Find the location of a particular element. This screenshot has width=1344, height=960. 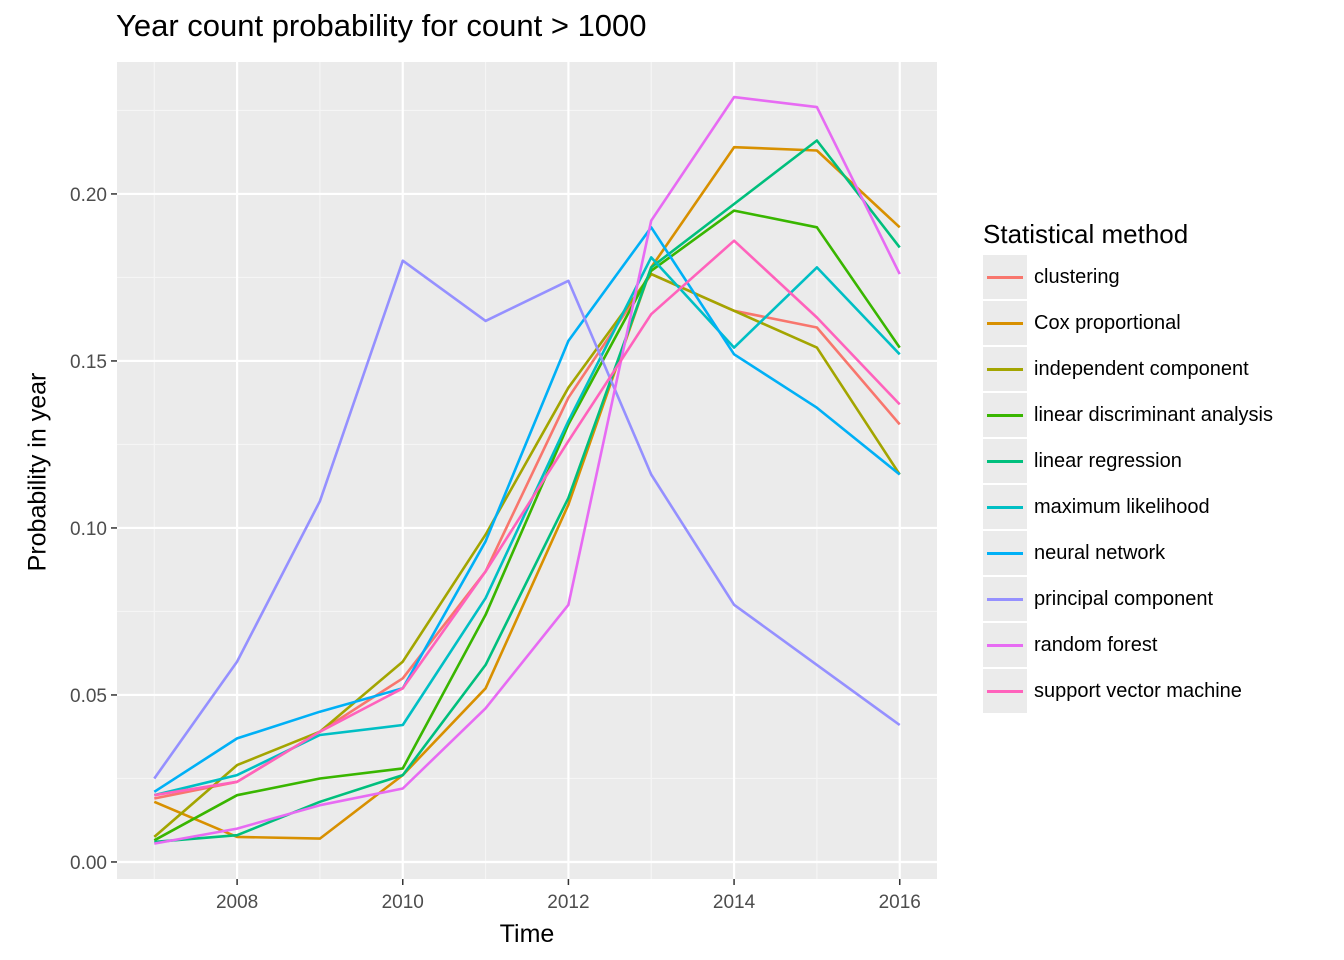

y-tick-label: 0.00 is located at coordinates (88, 863).